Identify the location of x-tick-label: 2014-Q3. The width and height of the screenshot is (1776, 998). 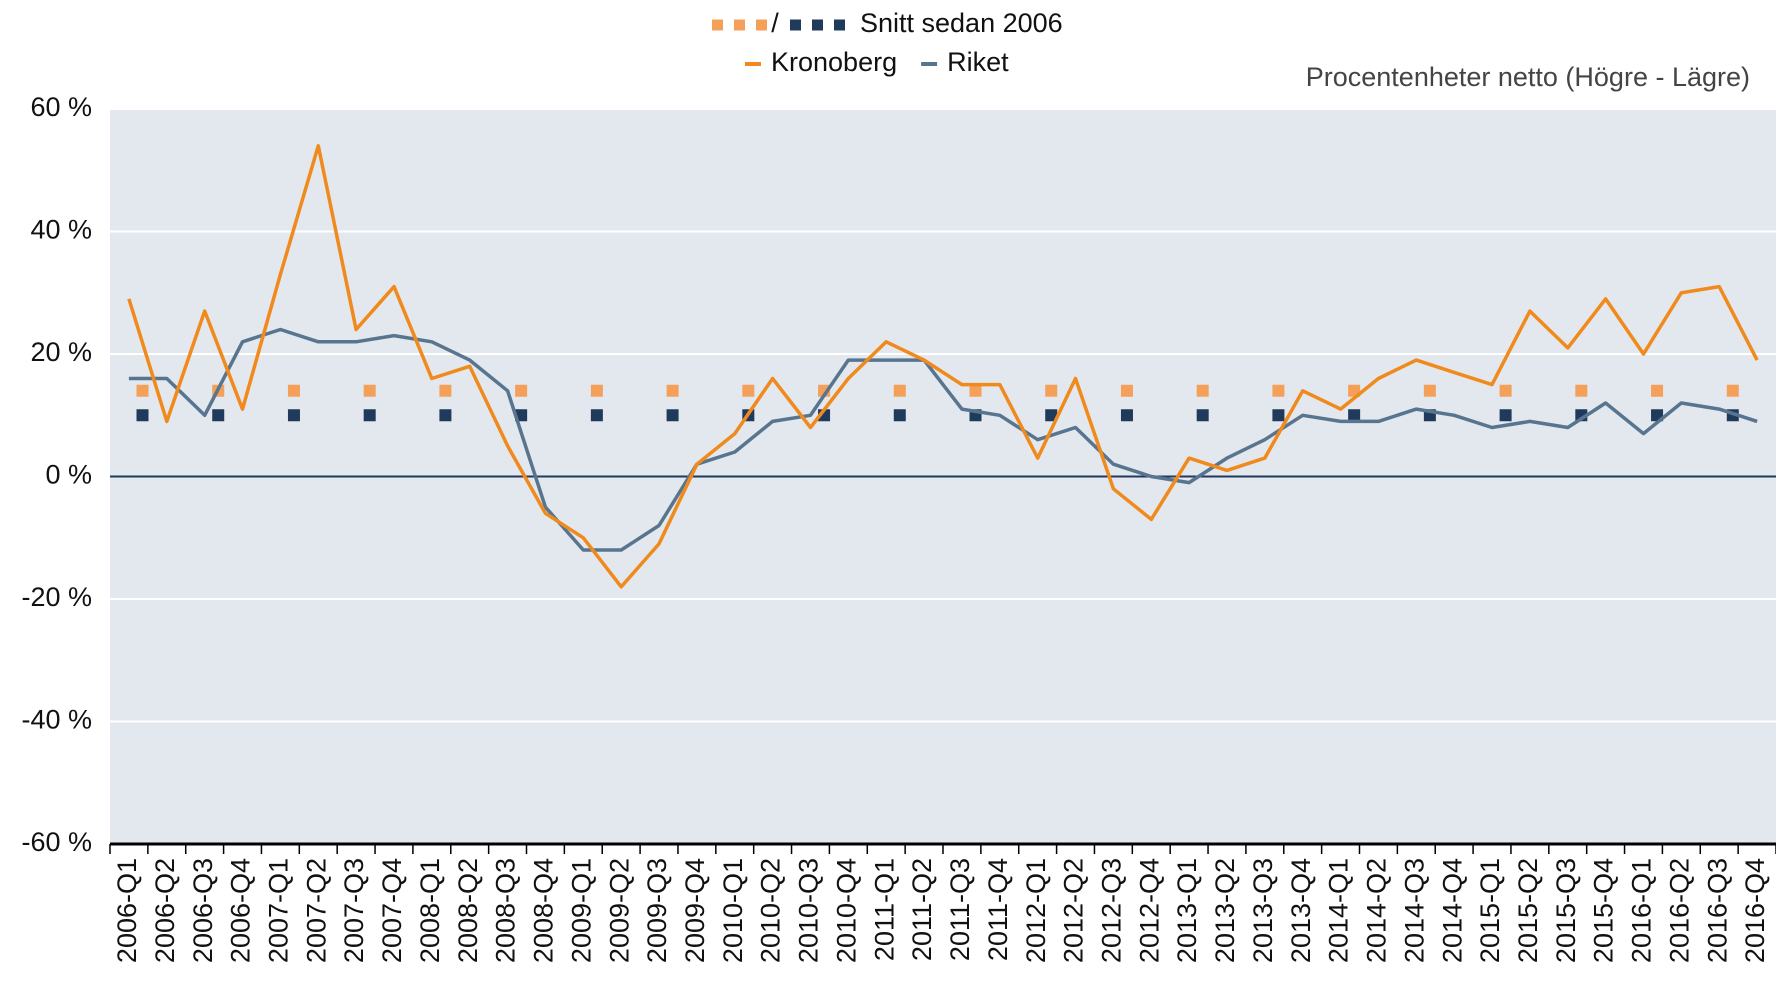
(1414, 910).